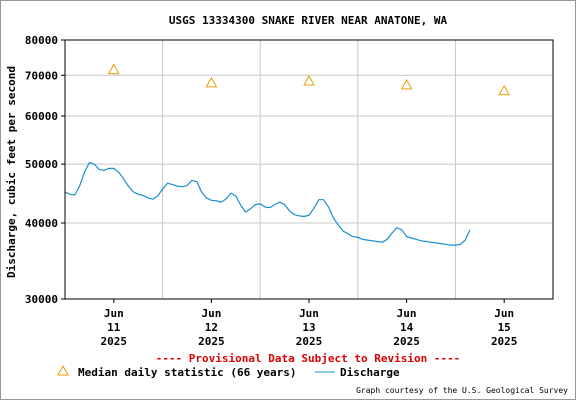 This screenshot has width=576, height=400. I want to click on y-tick-labels: 30000 40000 50000 60000 70000 80000, so click(45, 170).